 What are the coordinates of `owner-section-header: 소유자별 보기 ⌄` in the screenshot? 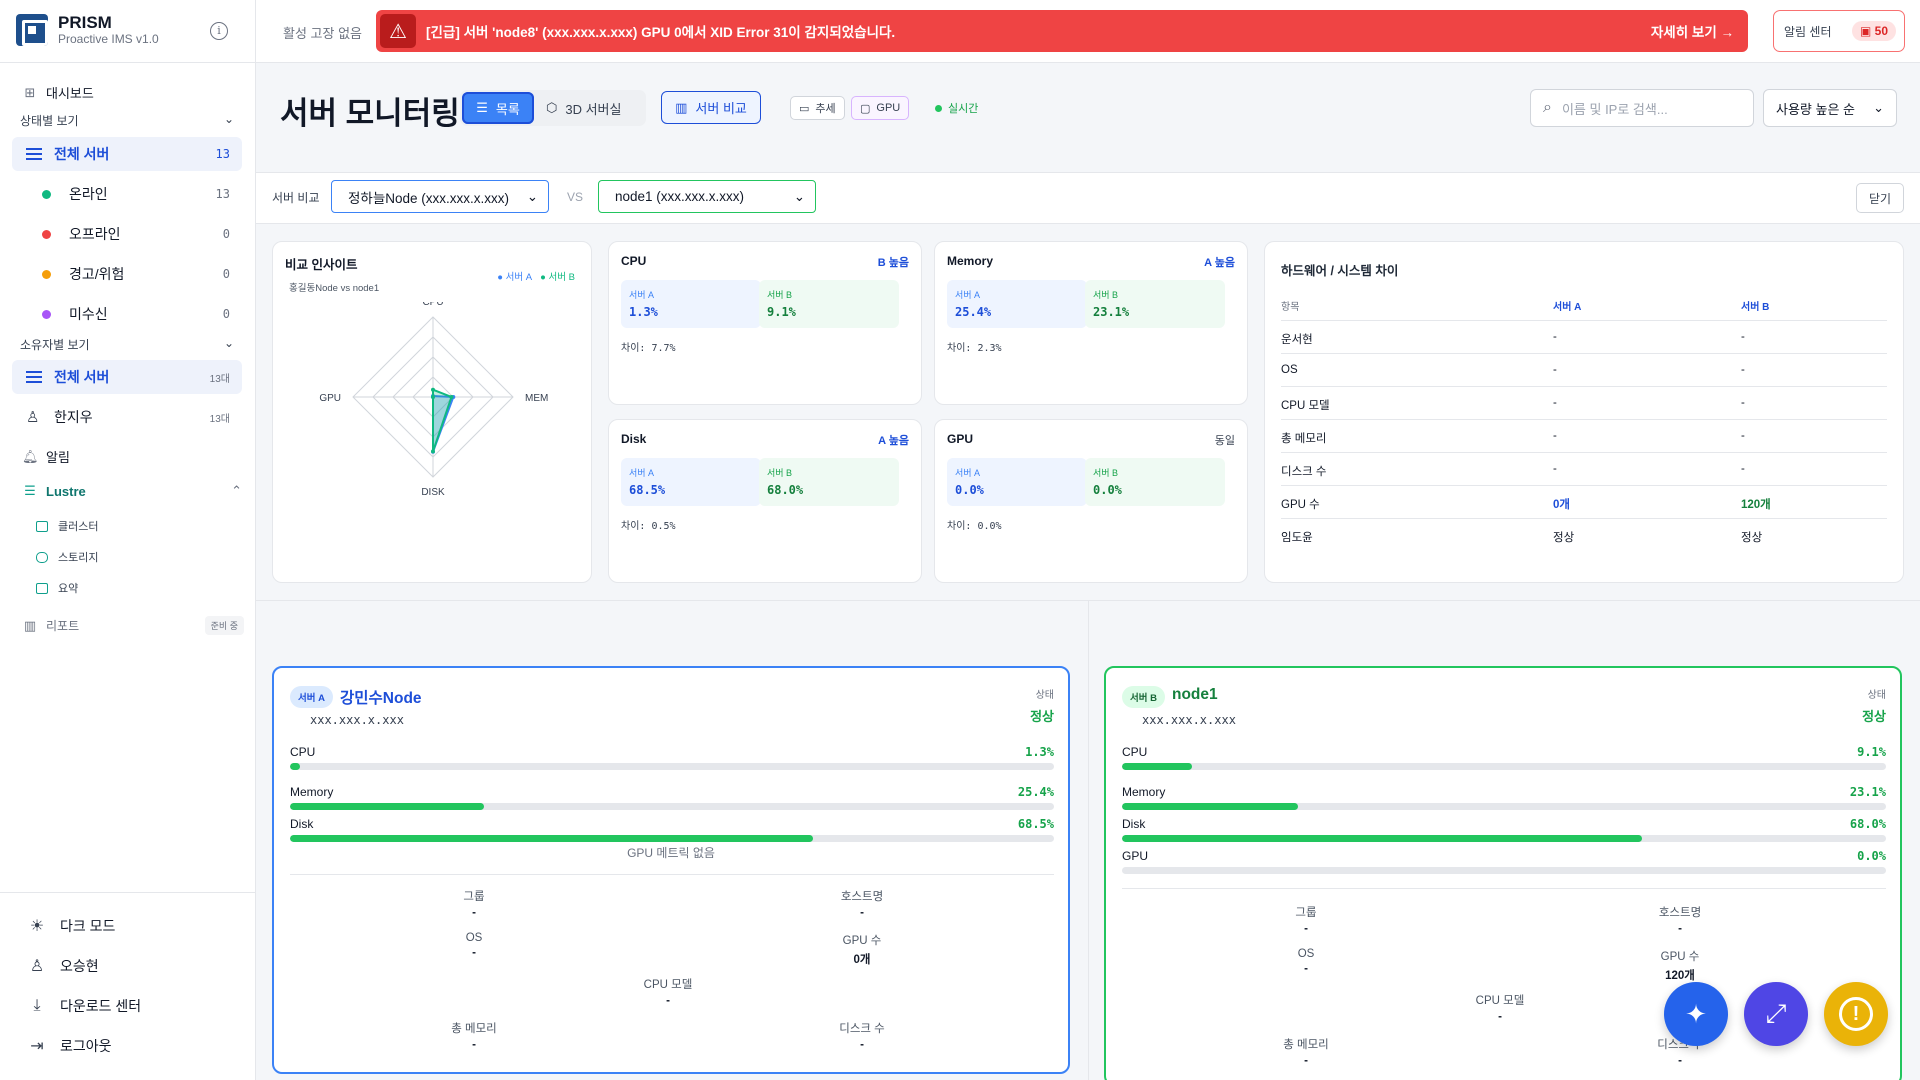 It's located at (127, 344).